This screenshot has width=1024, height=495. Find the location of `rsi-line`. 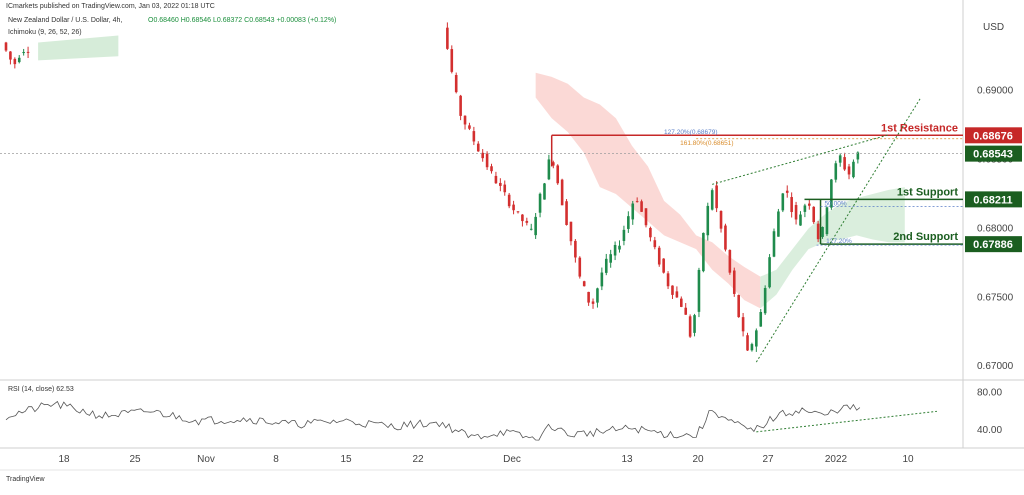

rsi-line is located at coordinates (433, 420).